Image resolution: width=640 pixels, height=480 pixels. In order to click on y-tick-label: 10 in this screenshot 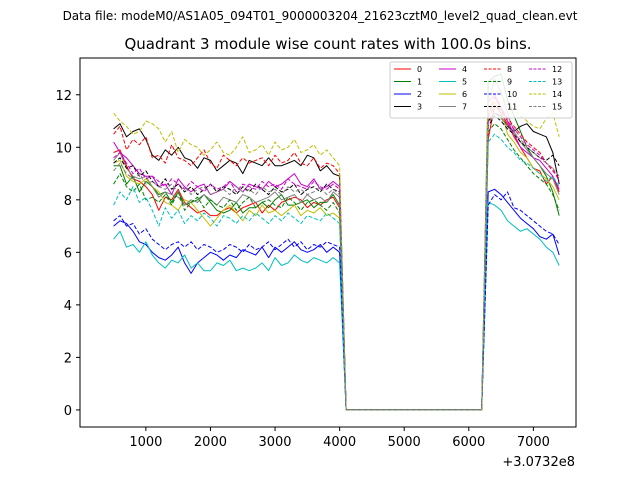, I will do `click(63, 148)`.